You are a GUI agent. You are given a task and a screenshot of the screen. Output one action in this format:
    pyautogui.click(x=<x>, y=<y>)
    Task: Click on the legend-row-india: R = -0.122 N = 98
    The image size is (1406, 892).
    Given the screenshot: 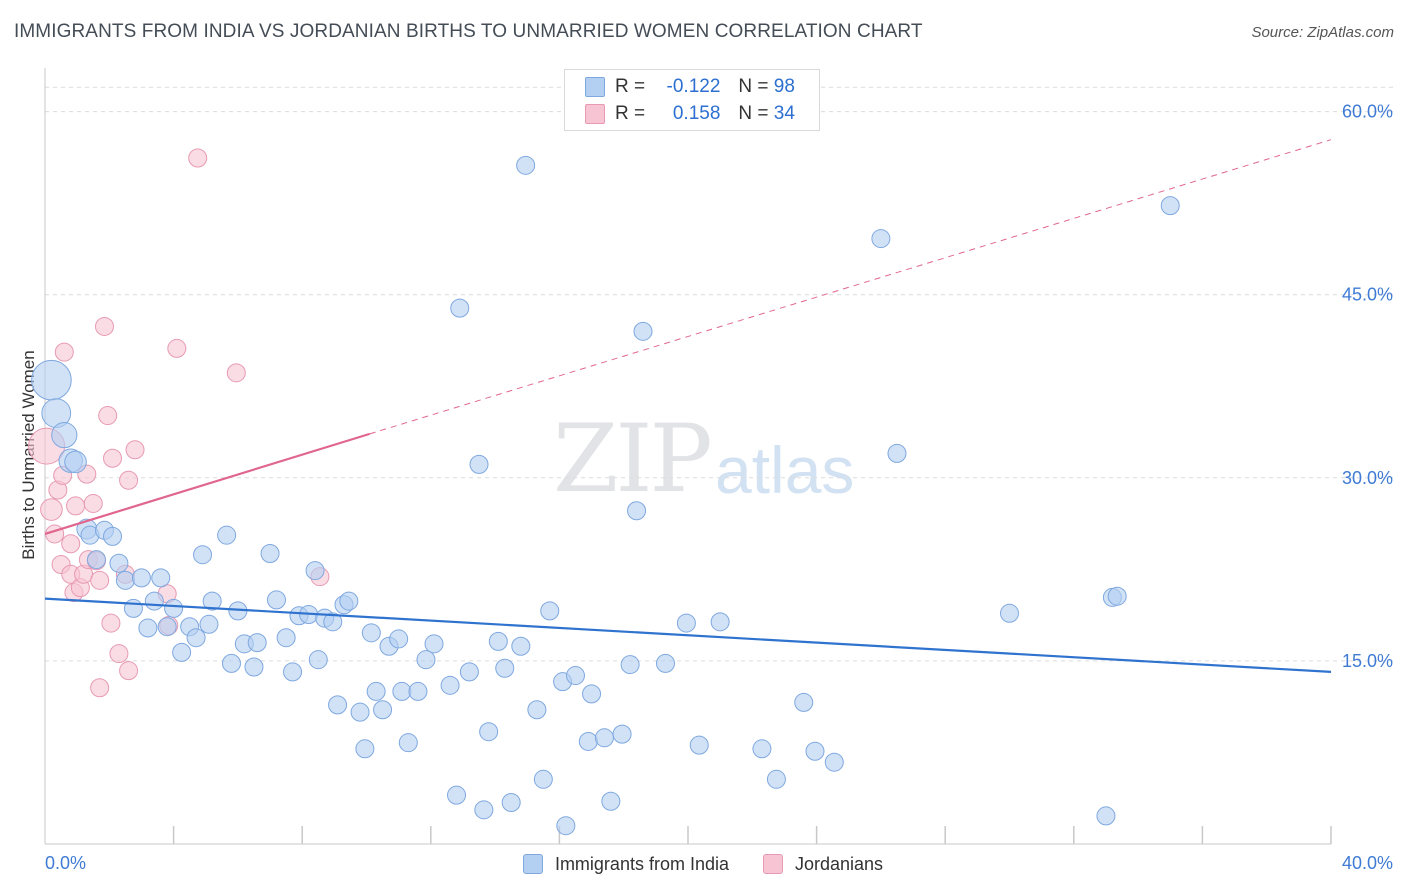 What is the action you would take?
    pyautogui.click(x=690, y=87)
    